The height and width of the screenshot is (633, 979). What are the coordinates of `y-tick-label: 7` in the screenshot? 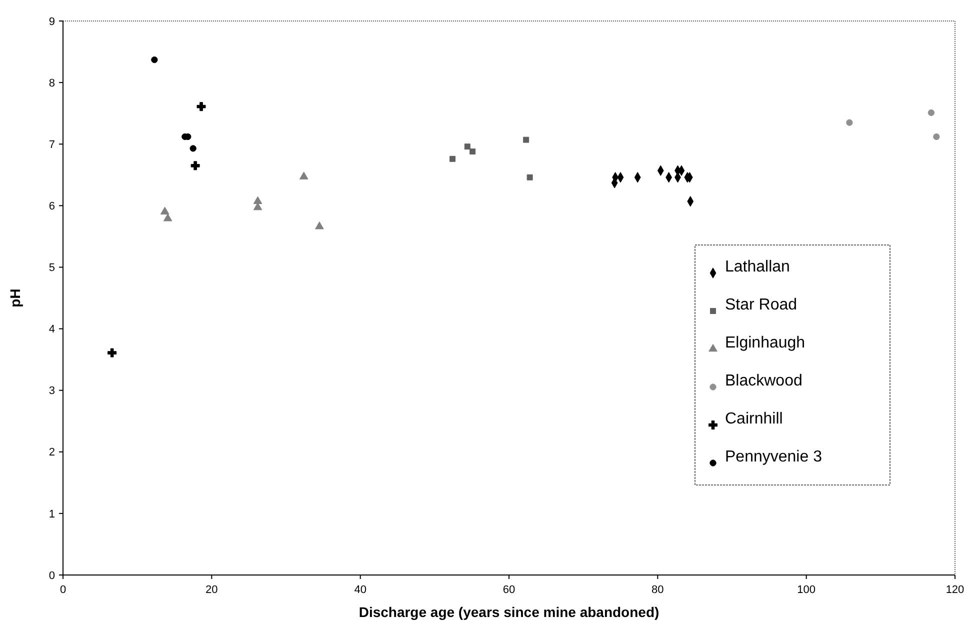 It's located at (51, 144).